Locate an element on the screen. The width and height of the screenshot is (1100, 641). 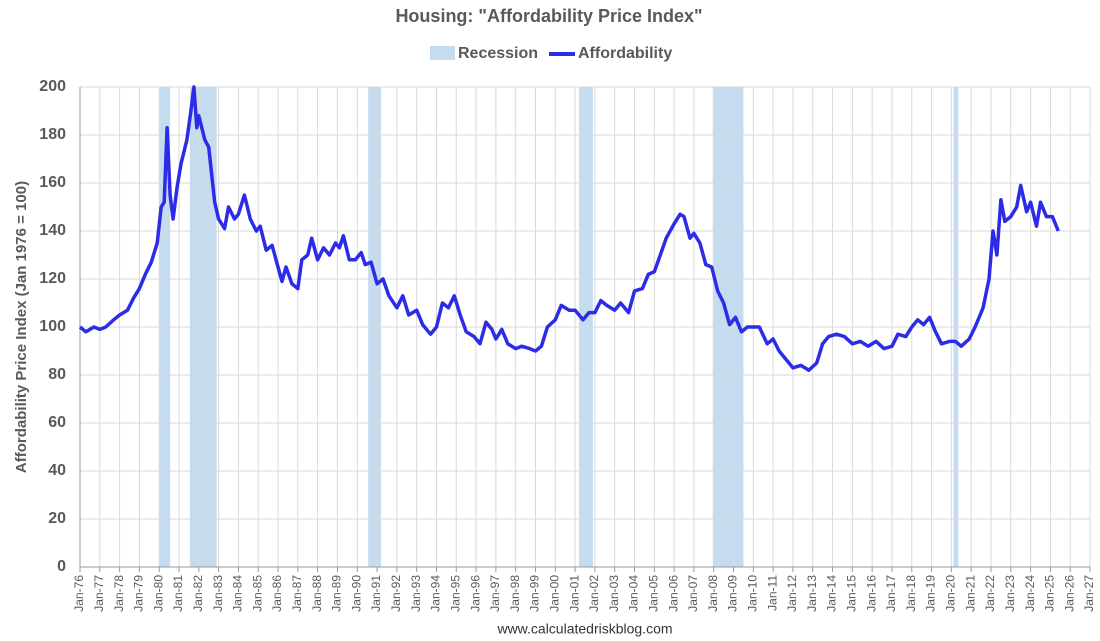
x-tick-label: Jan-21 is located at coordinates (970, 593).